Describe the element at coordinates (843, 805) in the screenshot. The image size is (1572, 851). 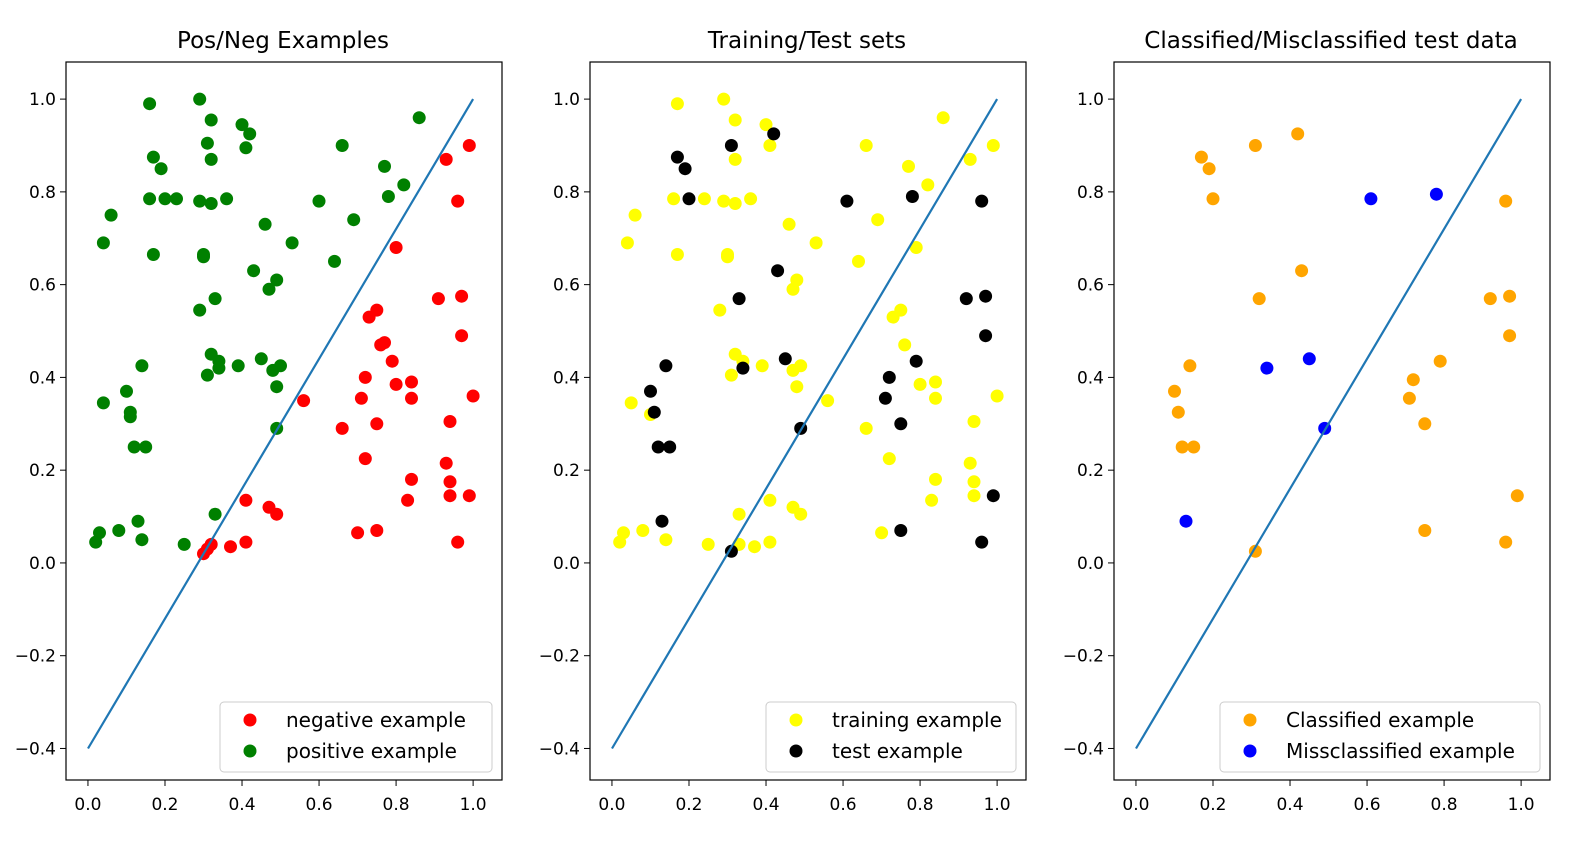
I see `x-tick-label: 0.6` at that location.